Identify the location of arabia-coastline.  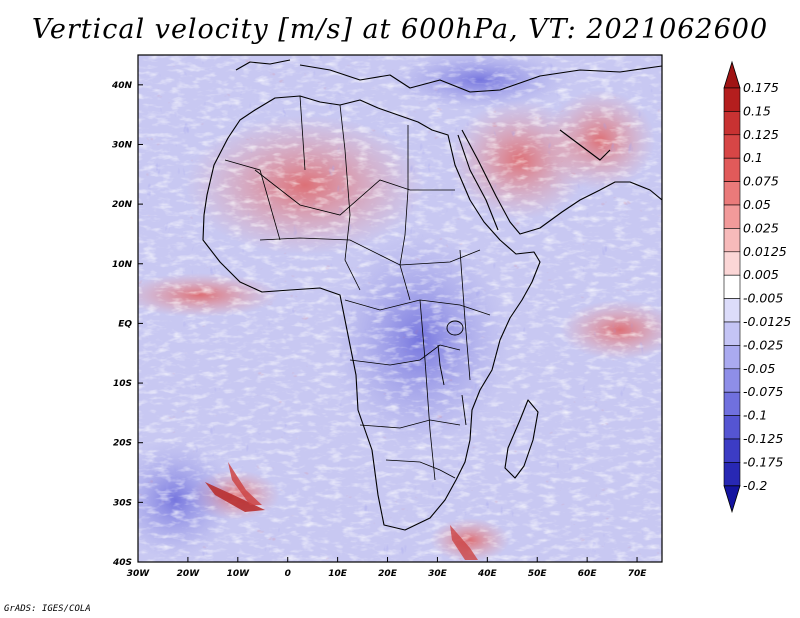
(561, 182).